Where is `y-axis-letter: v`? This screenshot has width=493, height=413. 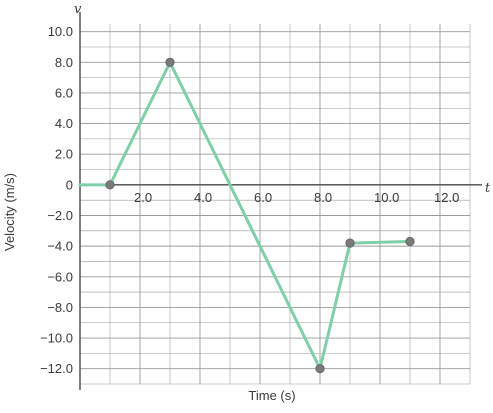
y-axis-letter: v is located at coordinates (78, 9).